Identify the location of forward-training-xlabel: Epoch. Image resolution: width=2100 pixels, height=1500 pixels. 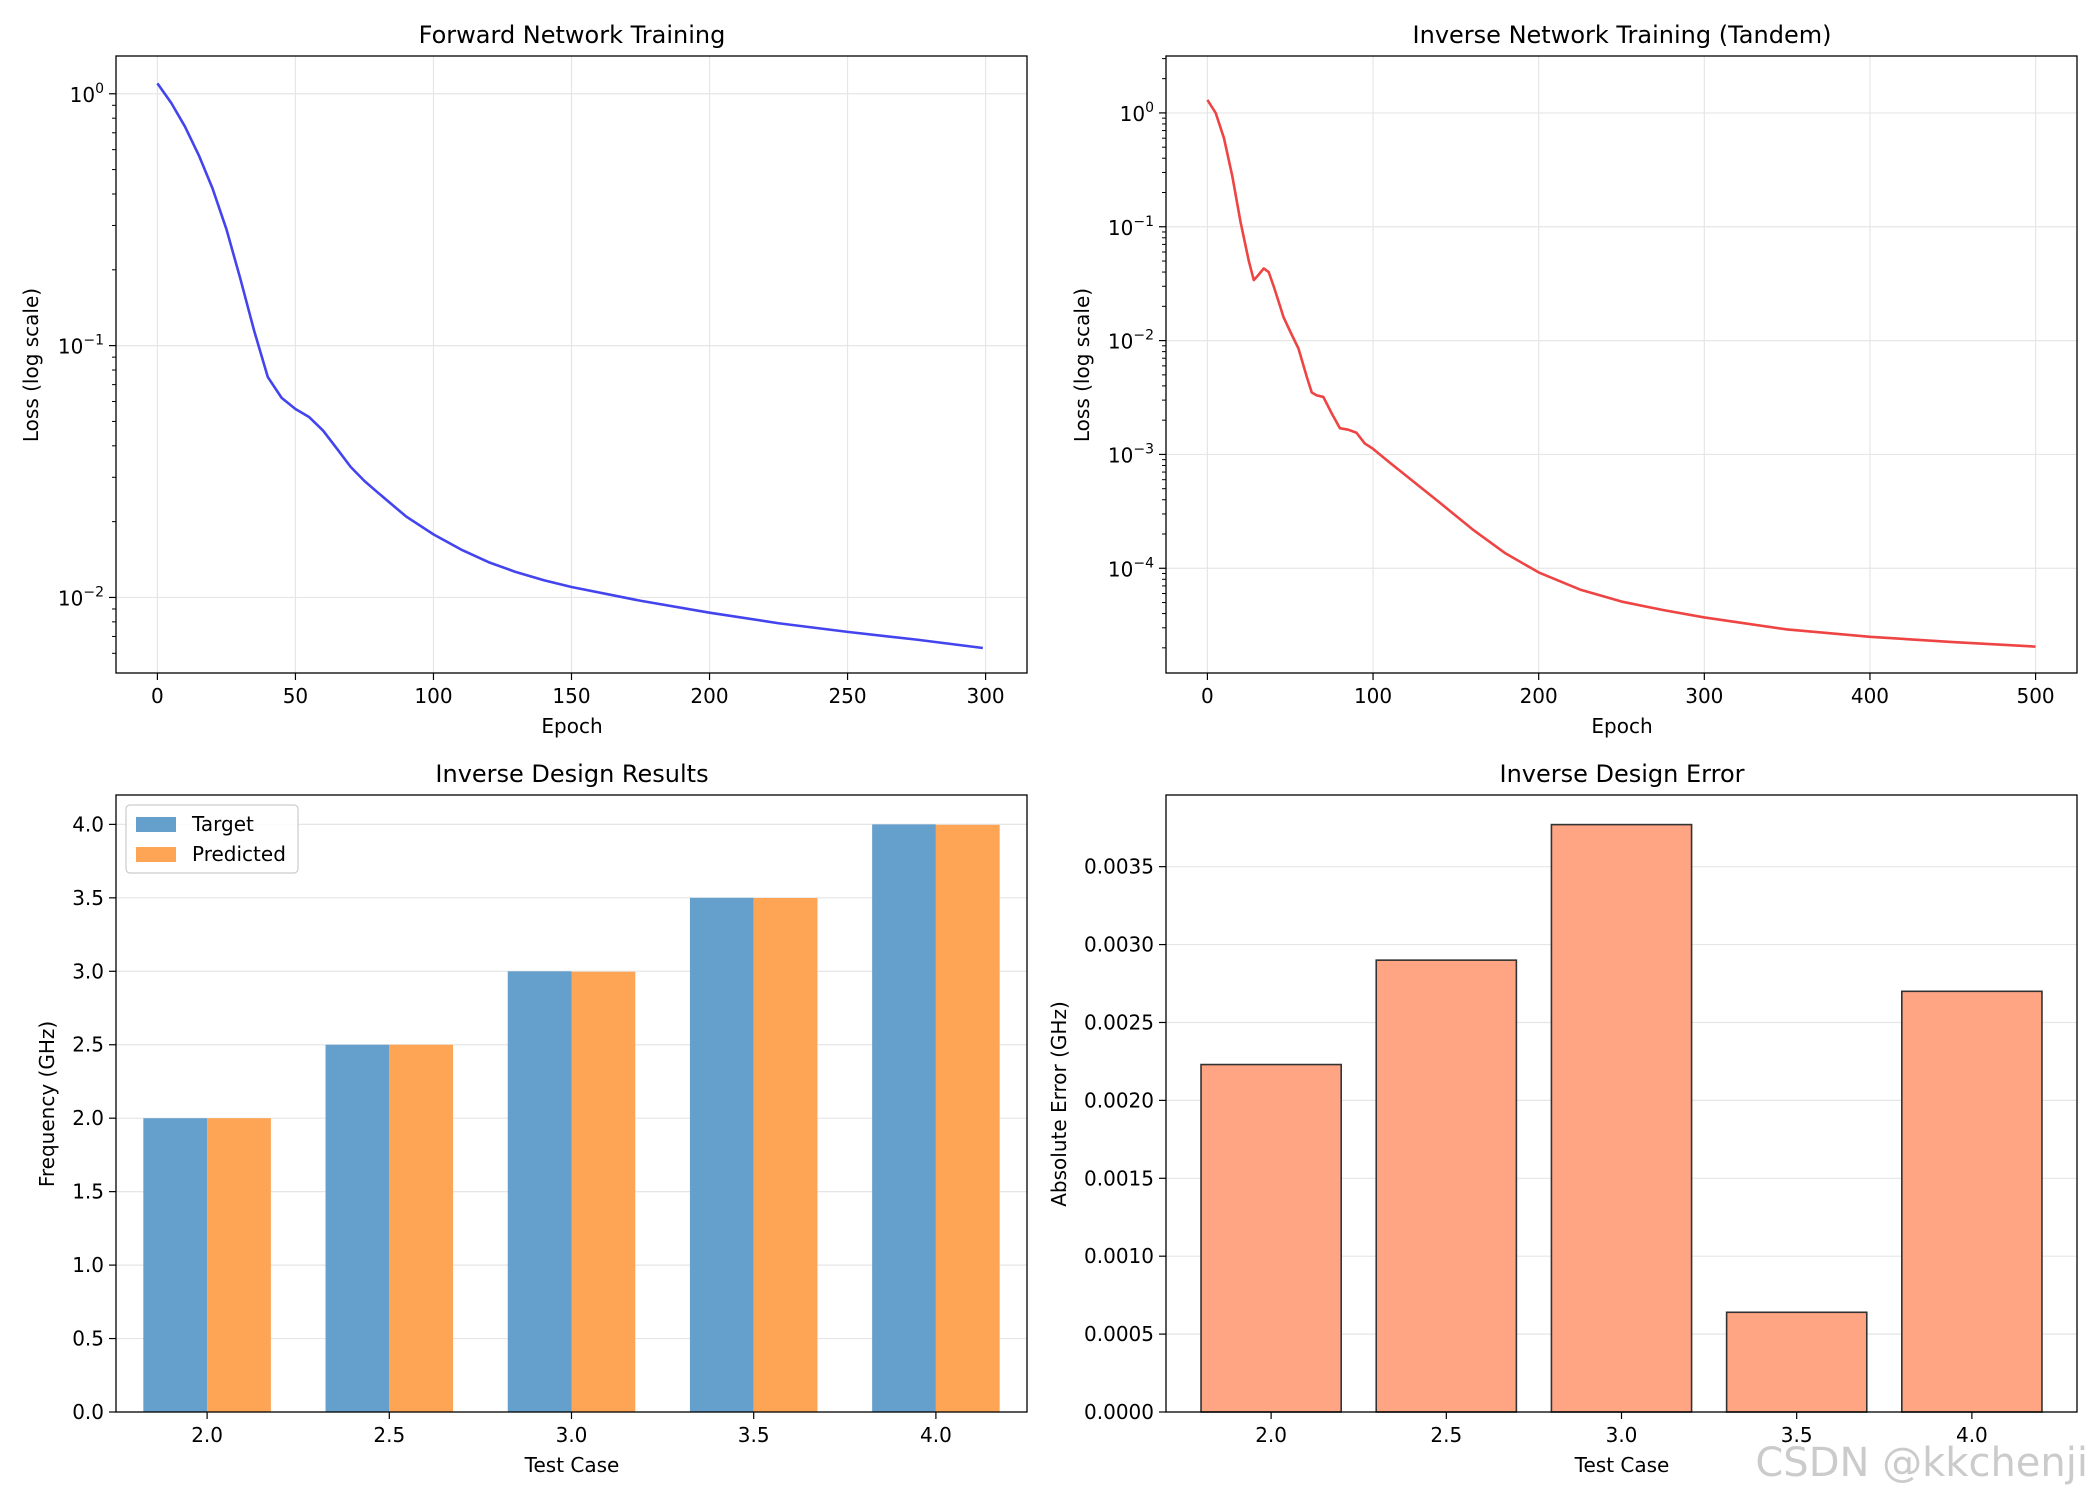
(571, 726).